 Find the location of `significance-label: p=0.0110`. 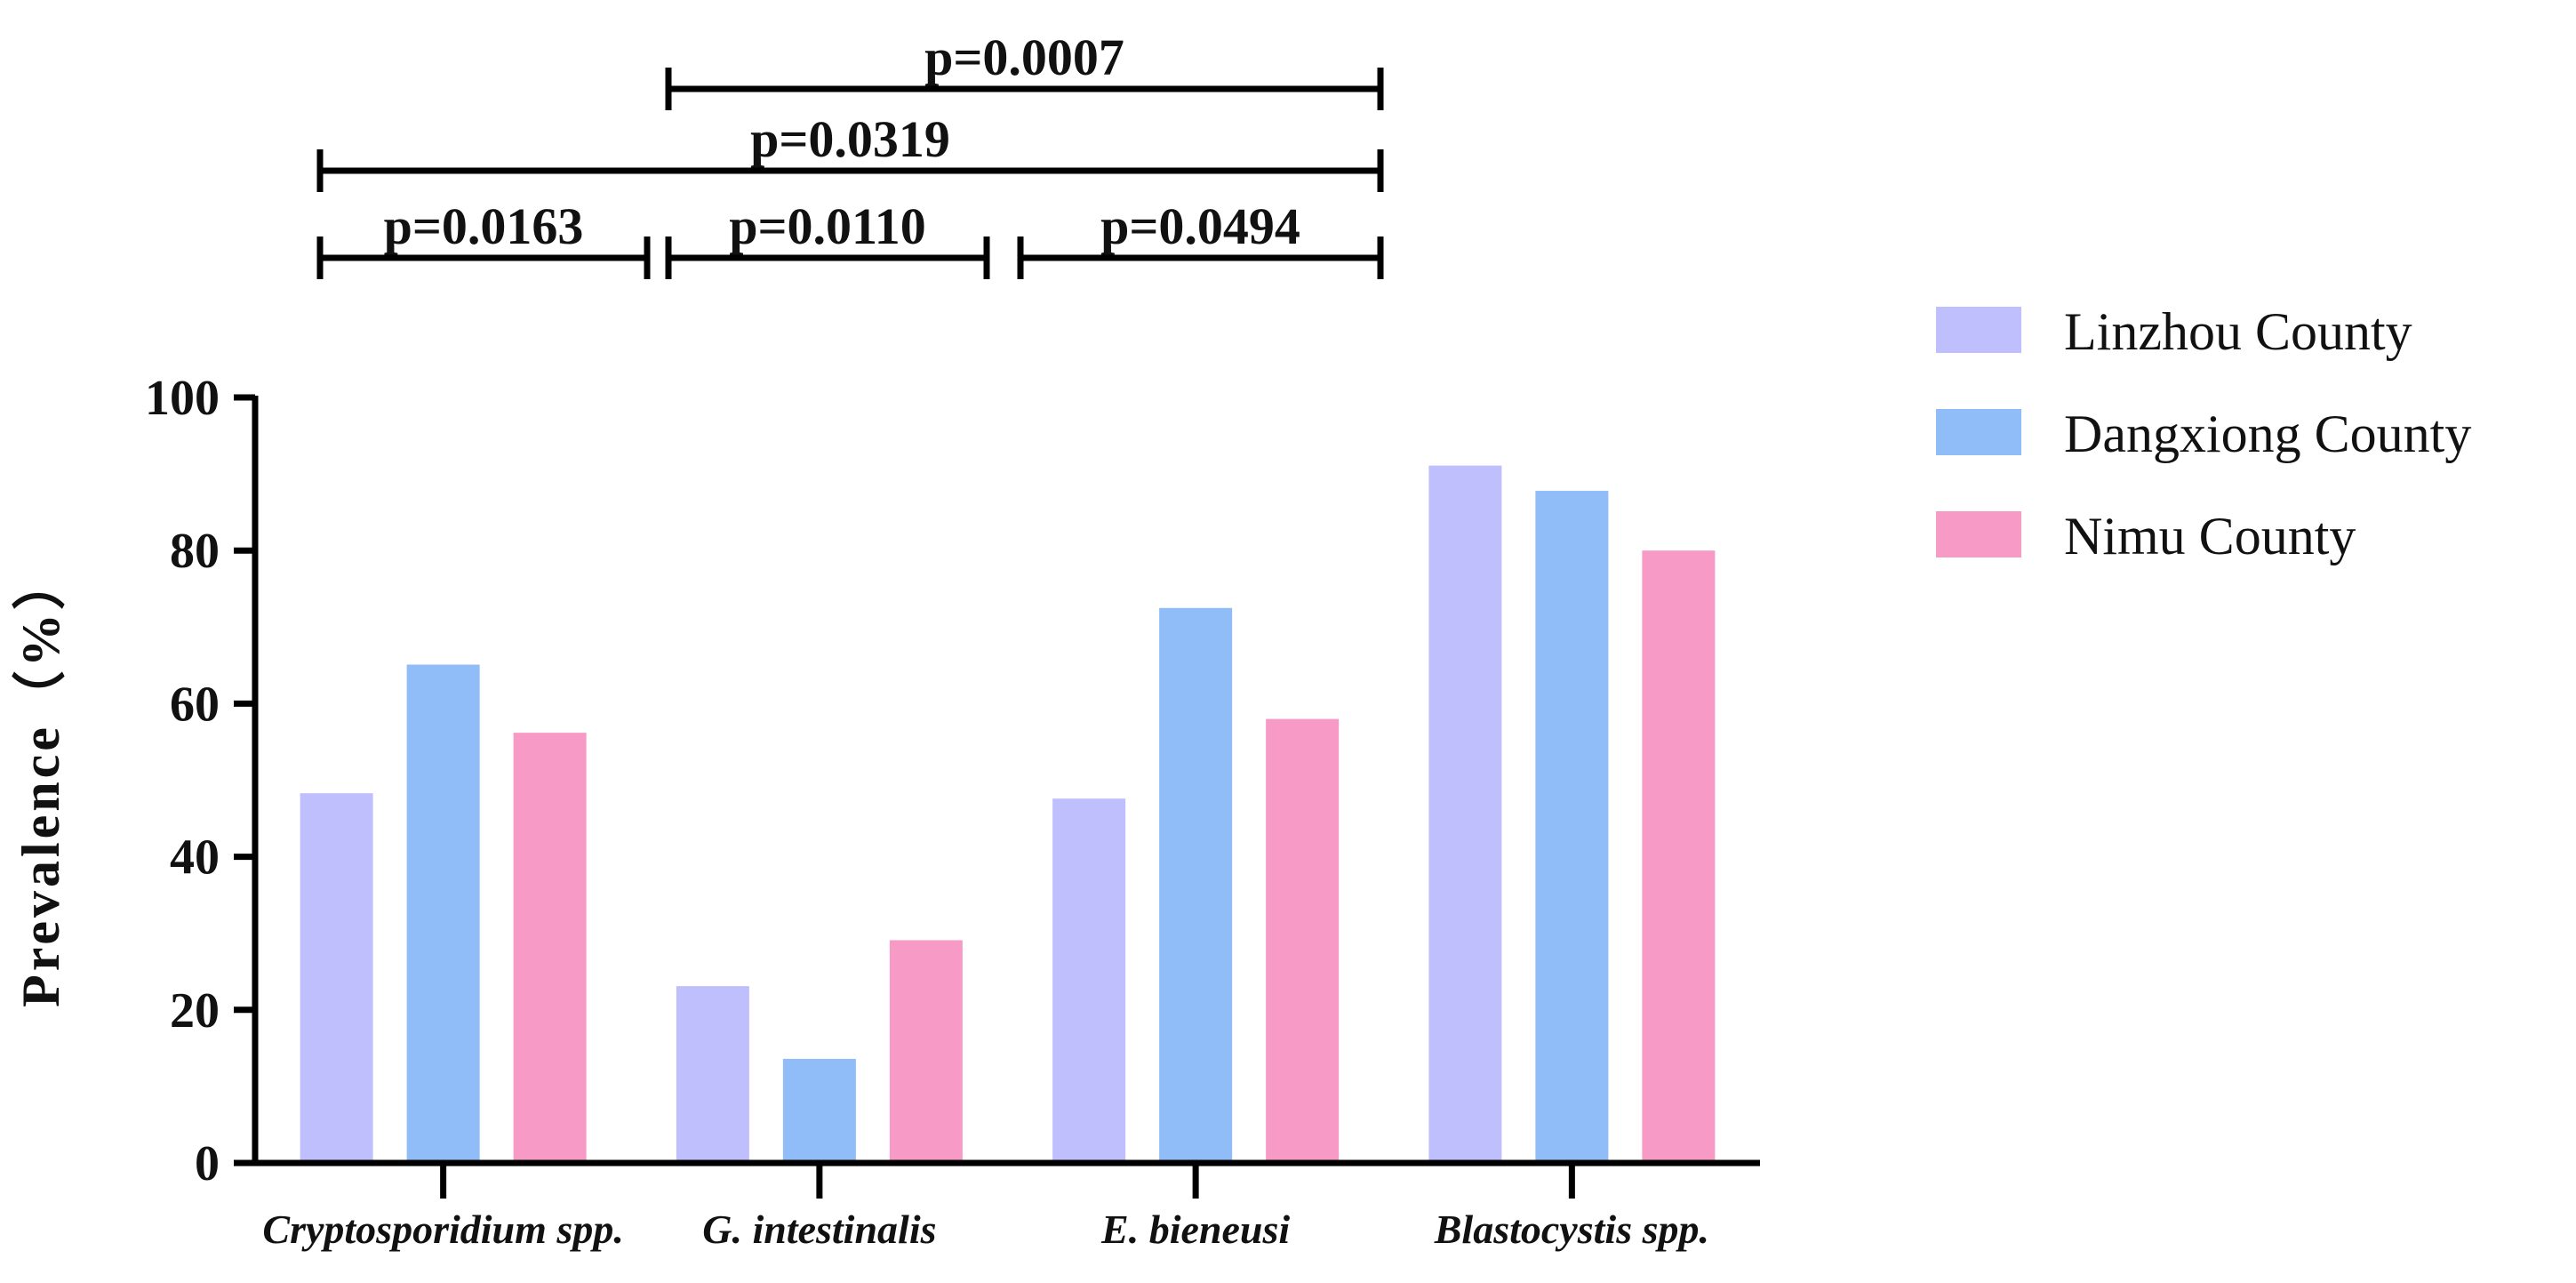

significance-label: p=0.0110 is located at coordinates (827, 226).